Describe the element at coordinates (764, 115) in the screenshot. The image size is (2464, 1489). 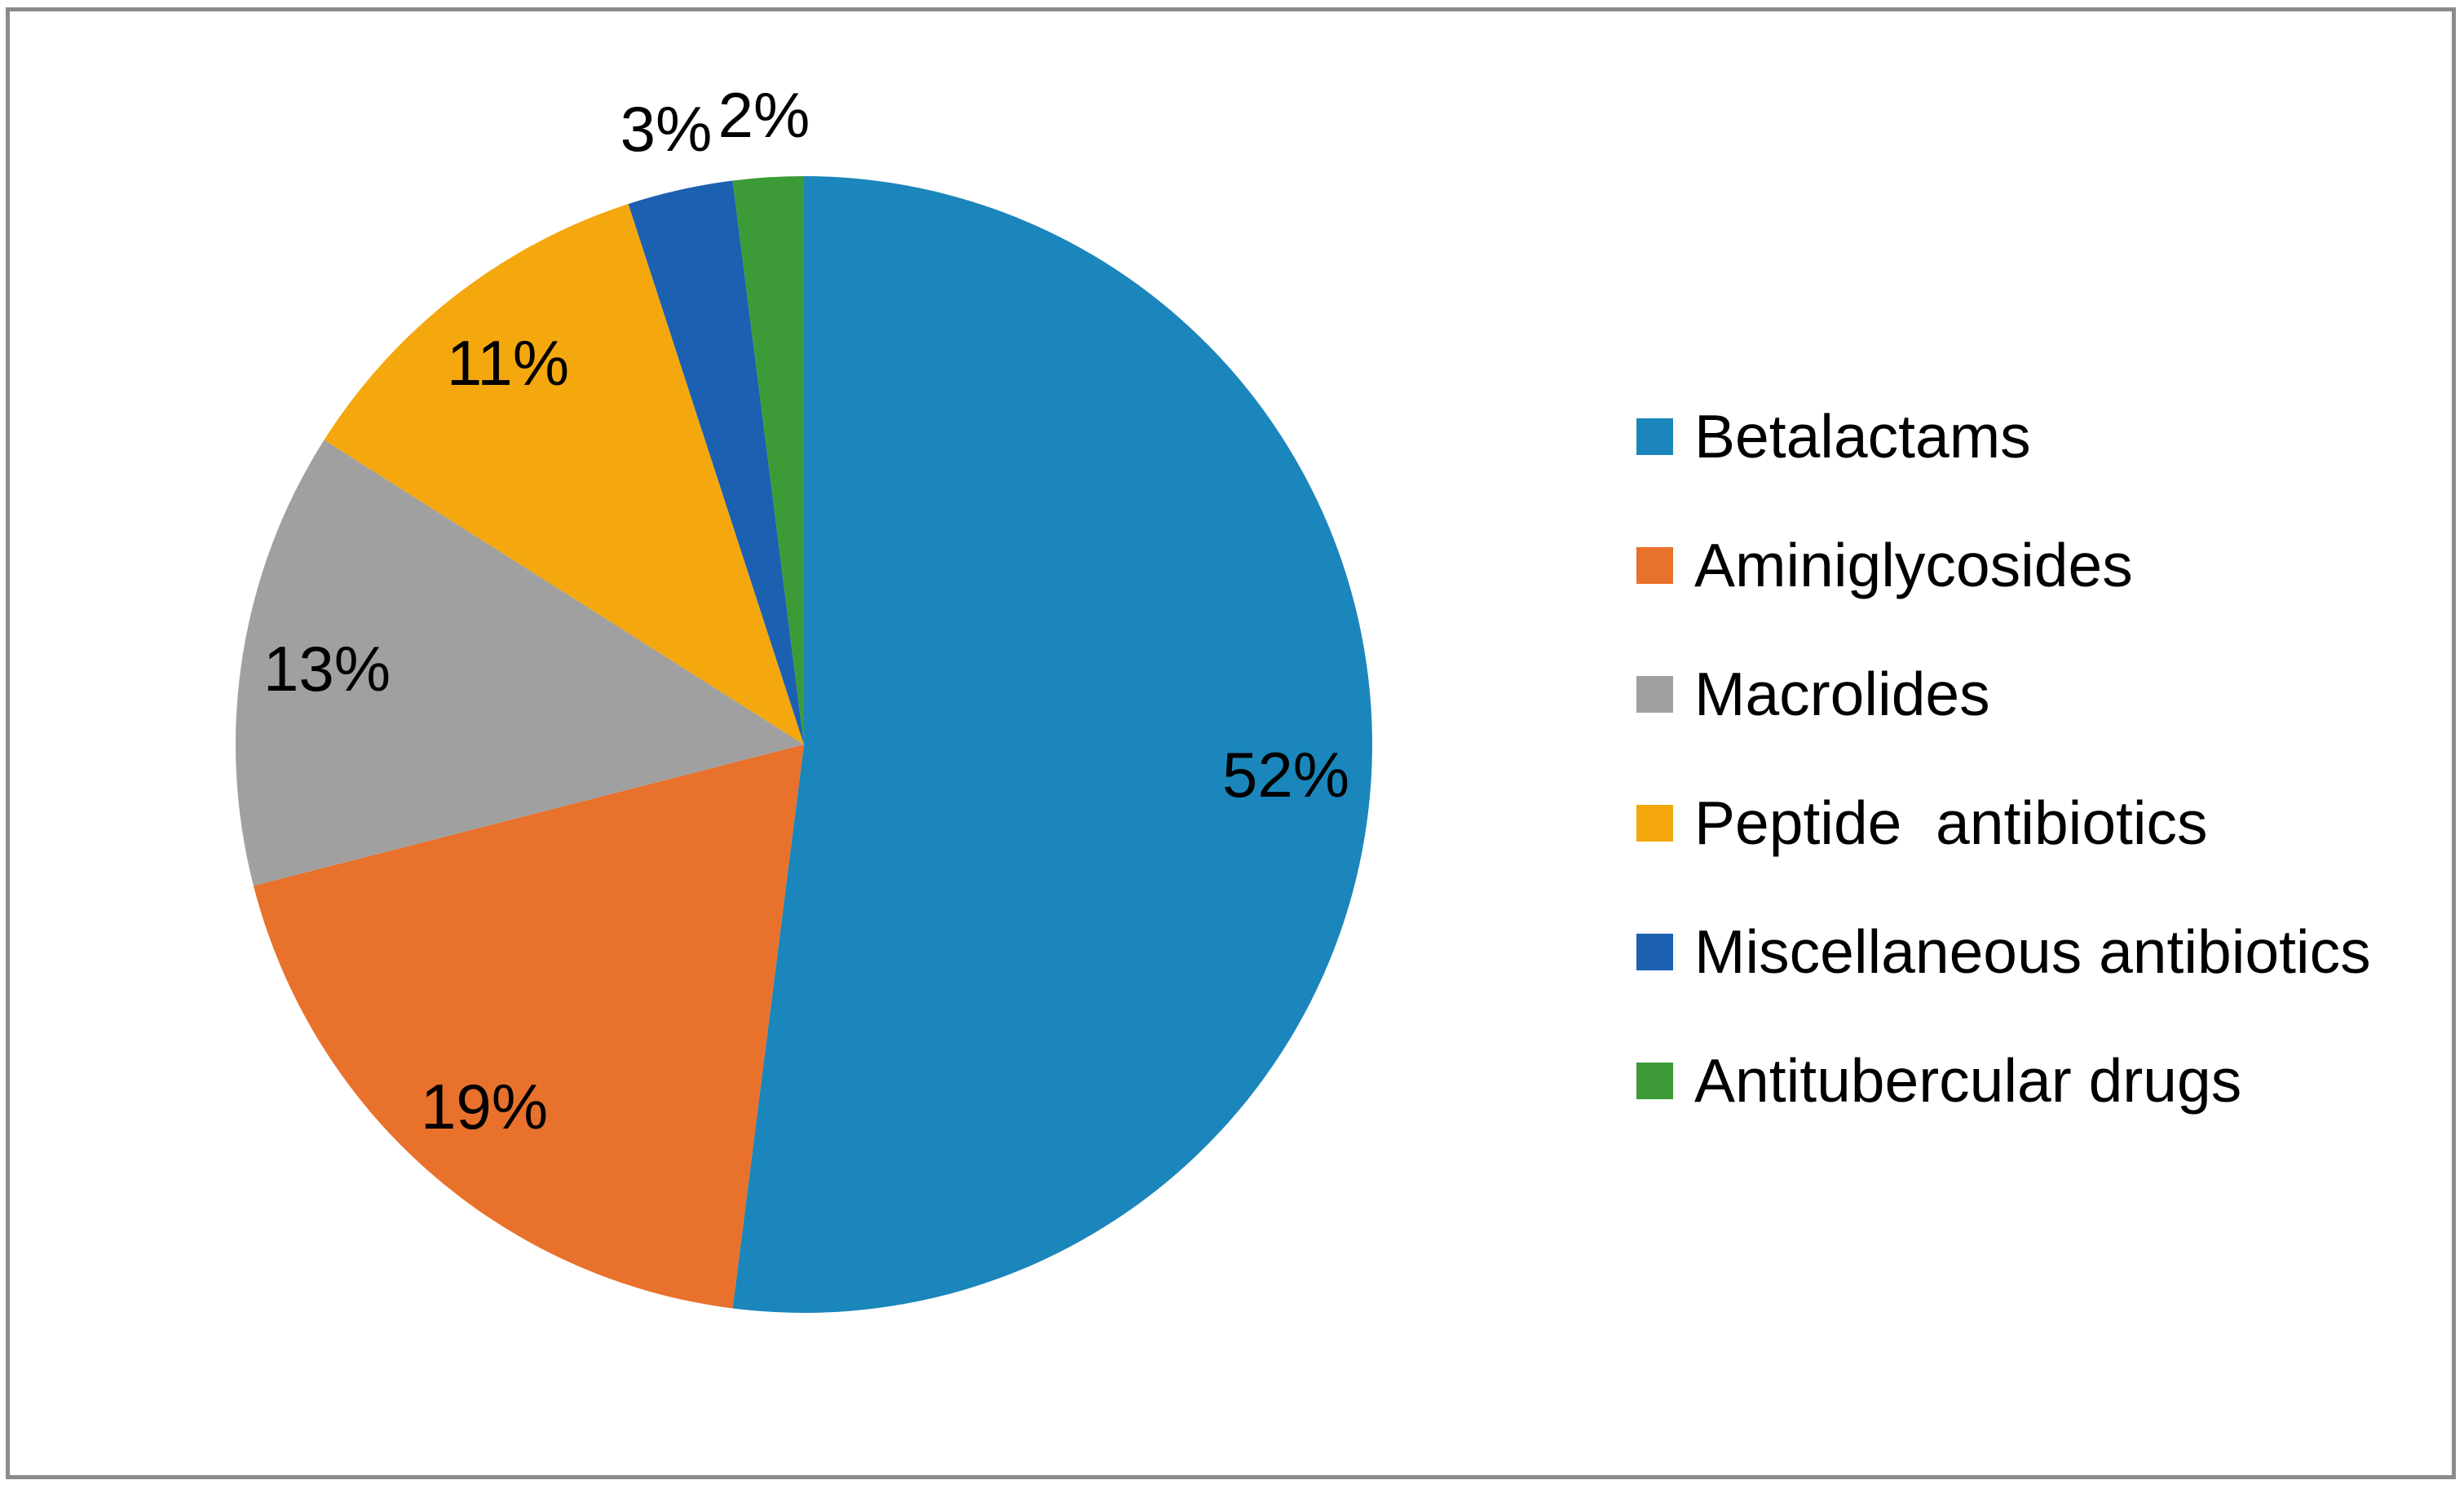
I see `pie-data-label: 2%` at that location.